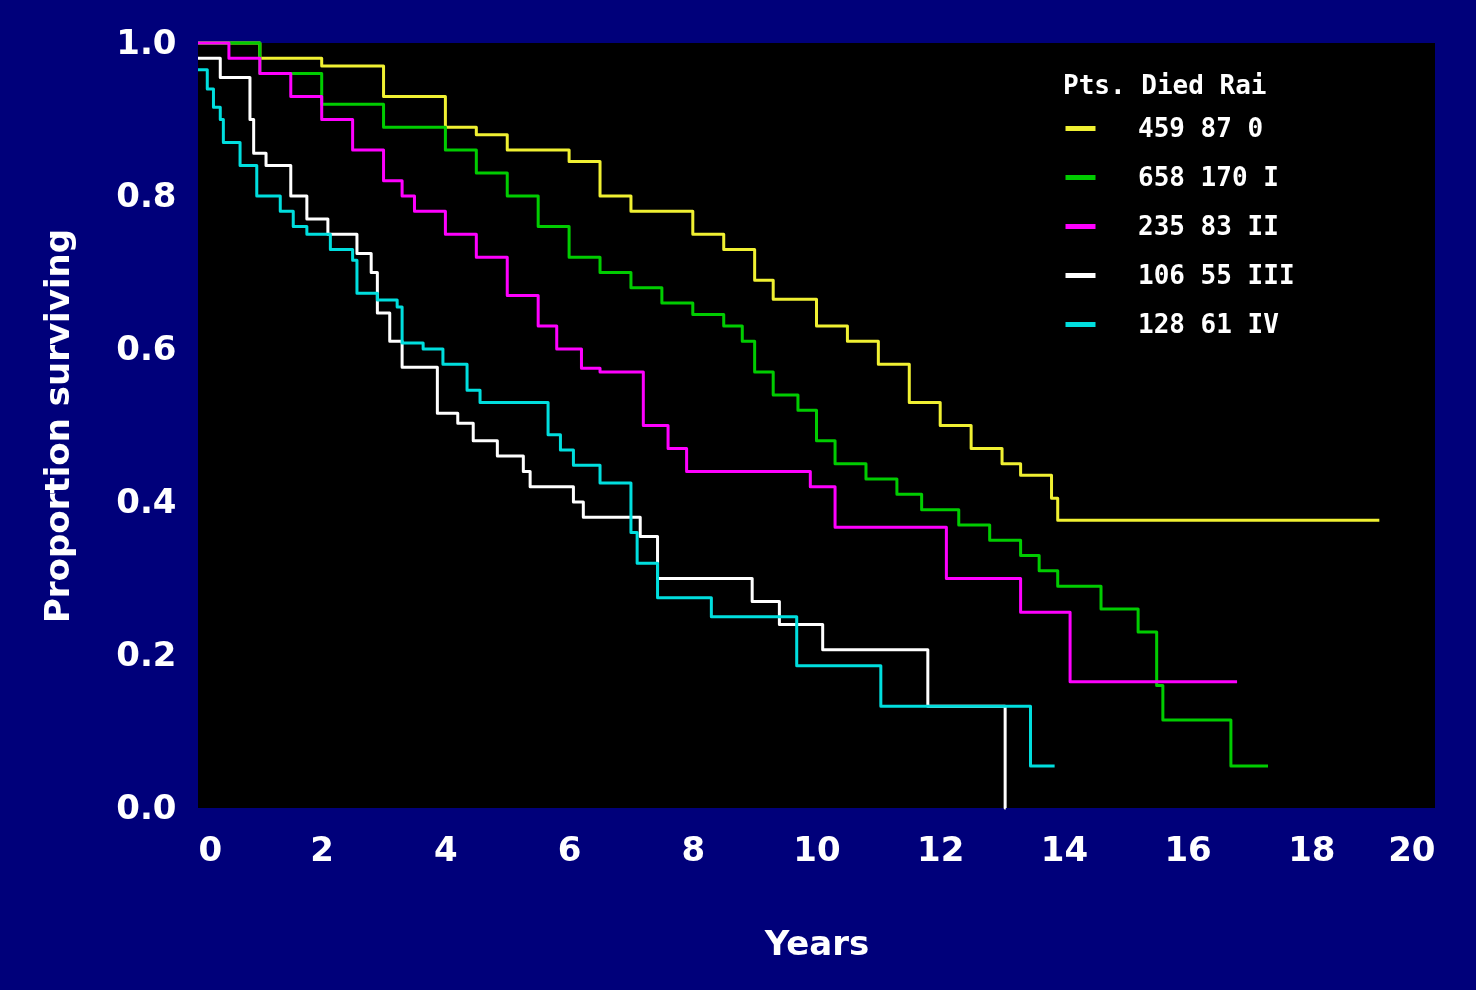  What do you see at coordinates (1165, 85) in the screenshot?
I see `legend-title: Pts. Died Rai` at bounding box center [1165, 85].